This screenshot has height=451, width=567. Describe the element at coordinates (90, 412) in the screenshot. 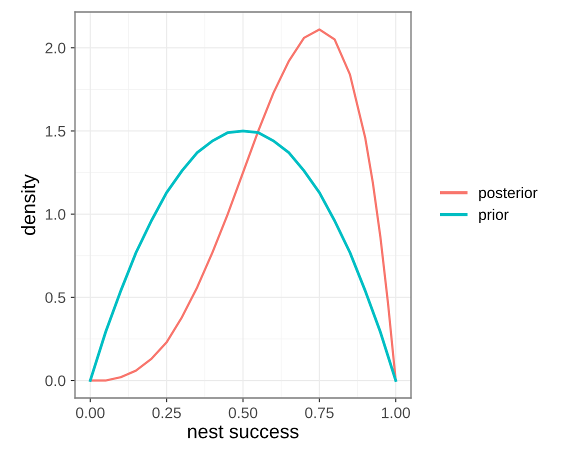

I see `x-tick-label: 0.00` at that location.